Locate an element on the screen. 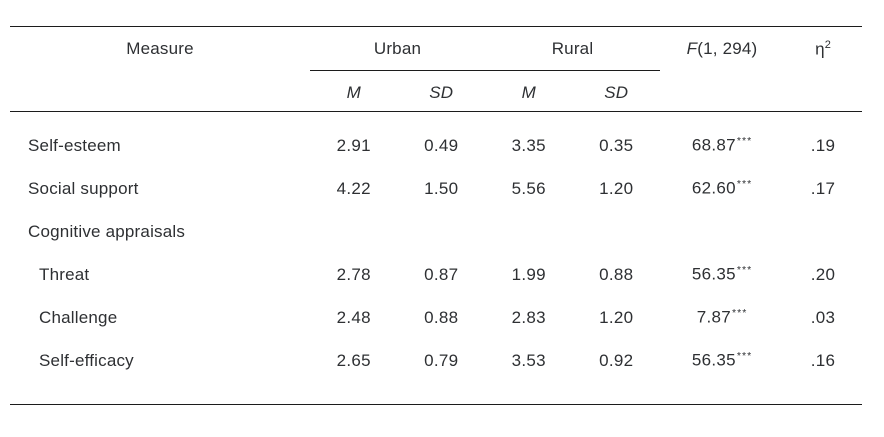 The image size is (884, 437). rural-group-label: Rural is located at coordinates (572, 48).